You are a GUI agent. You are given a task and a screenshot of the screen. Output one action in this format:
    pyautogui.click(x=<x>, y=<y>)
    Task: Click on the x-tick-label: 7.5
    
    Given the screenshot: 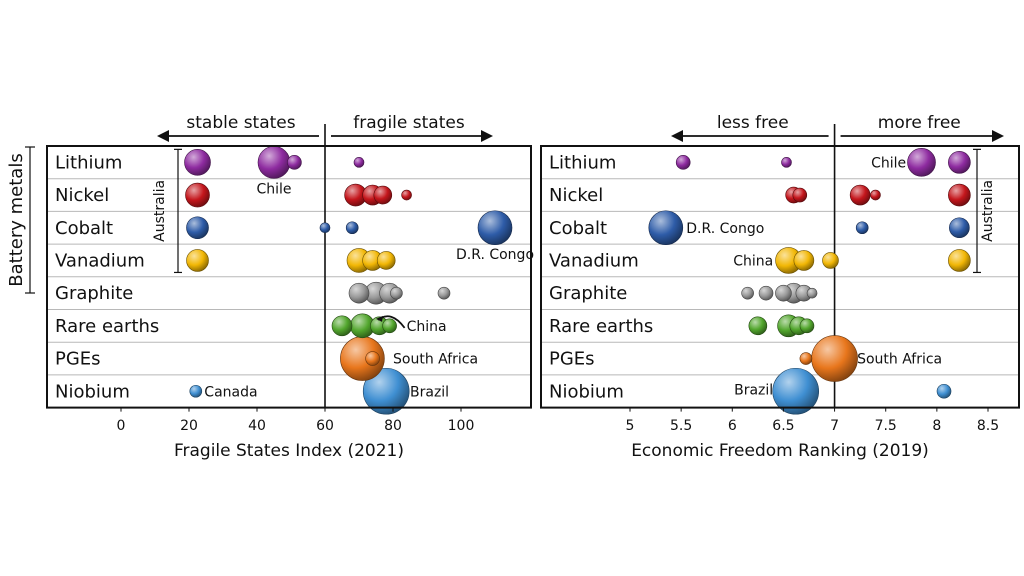 What is the action you would take?
    pyautogui.click(x=886, y=426)
    